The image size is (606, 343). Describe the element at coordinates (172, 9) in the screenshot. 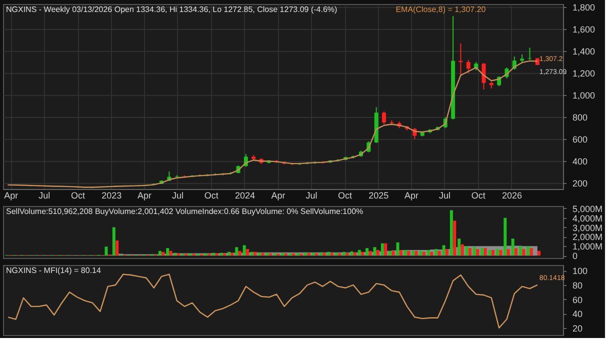

I see `chart-title: NGXINS - Weekly 03/13/2026 Open 1334.36, Hi 1334.36, Lo 1272.85, Close 1273.09 (-4.6%)` at that location.